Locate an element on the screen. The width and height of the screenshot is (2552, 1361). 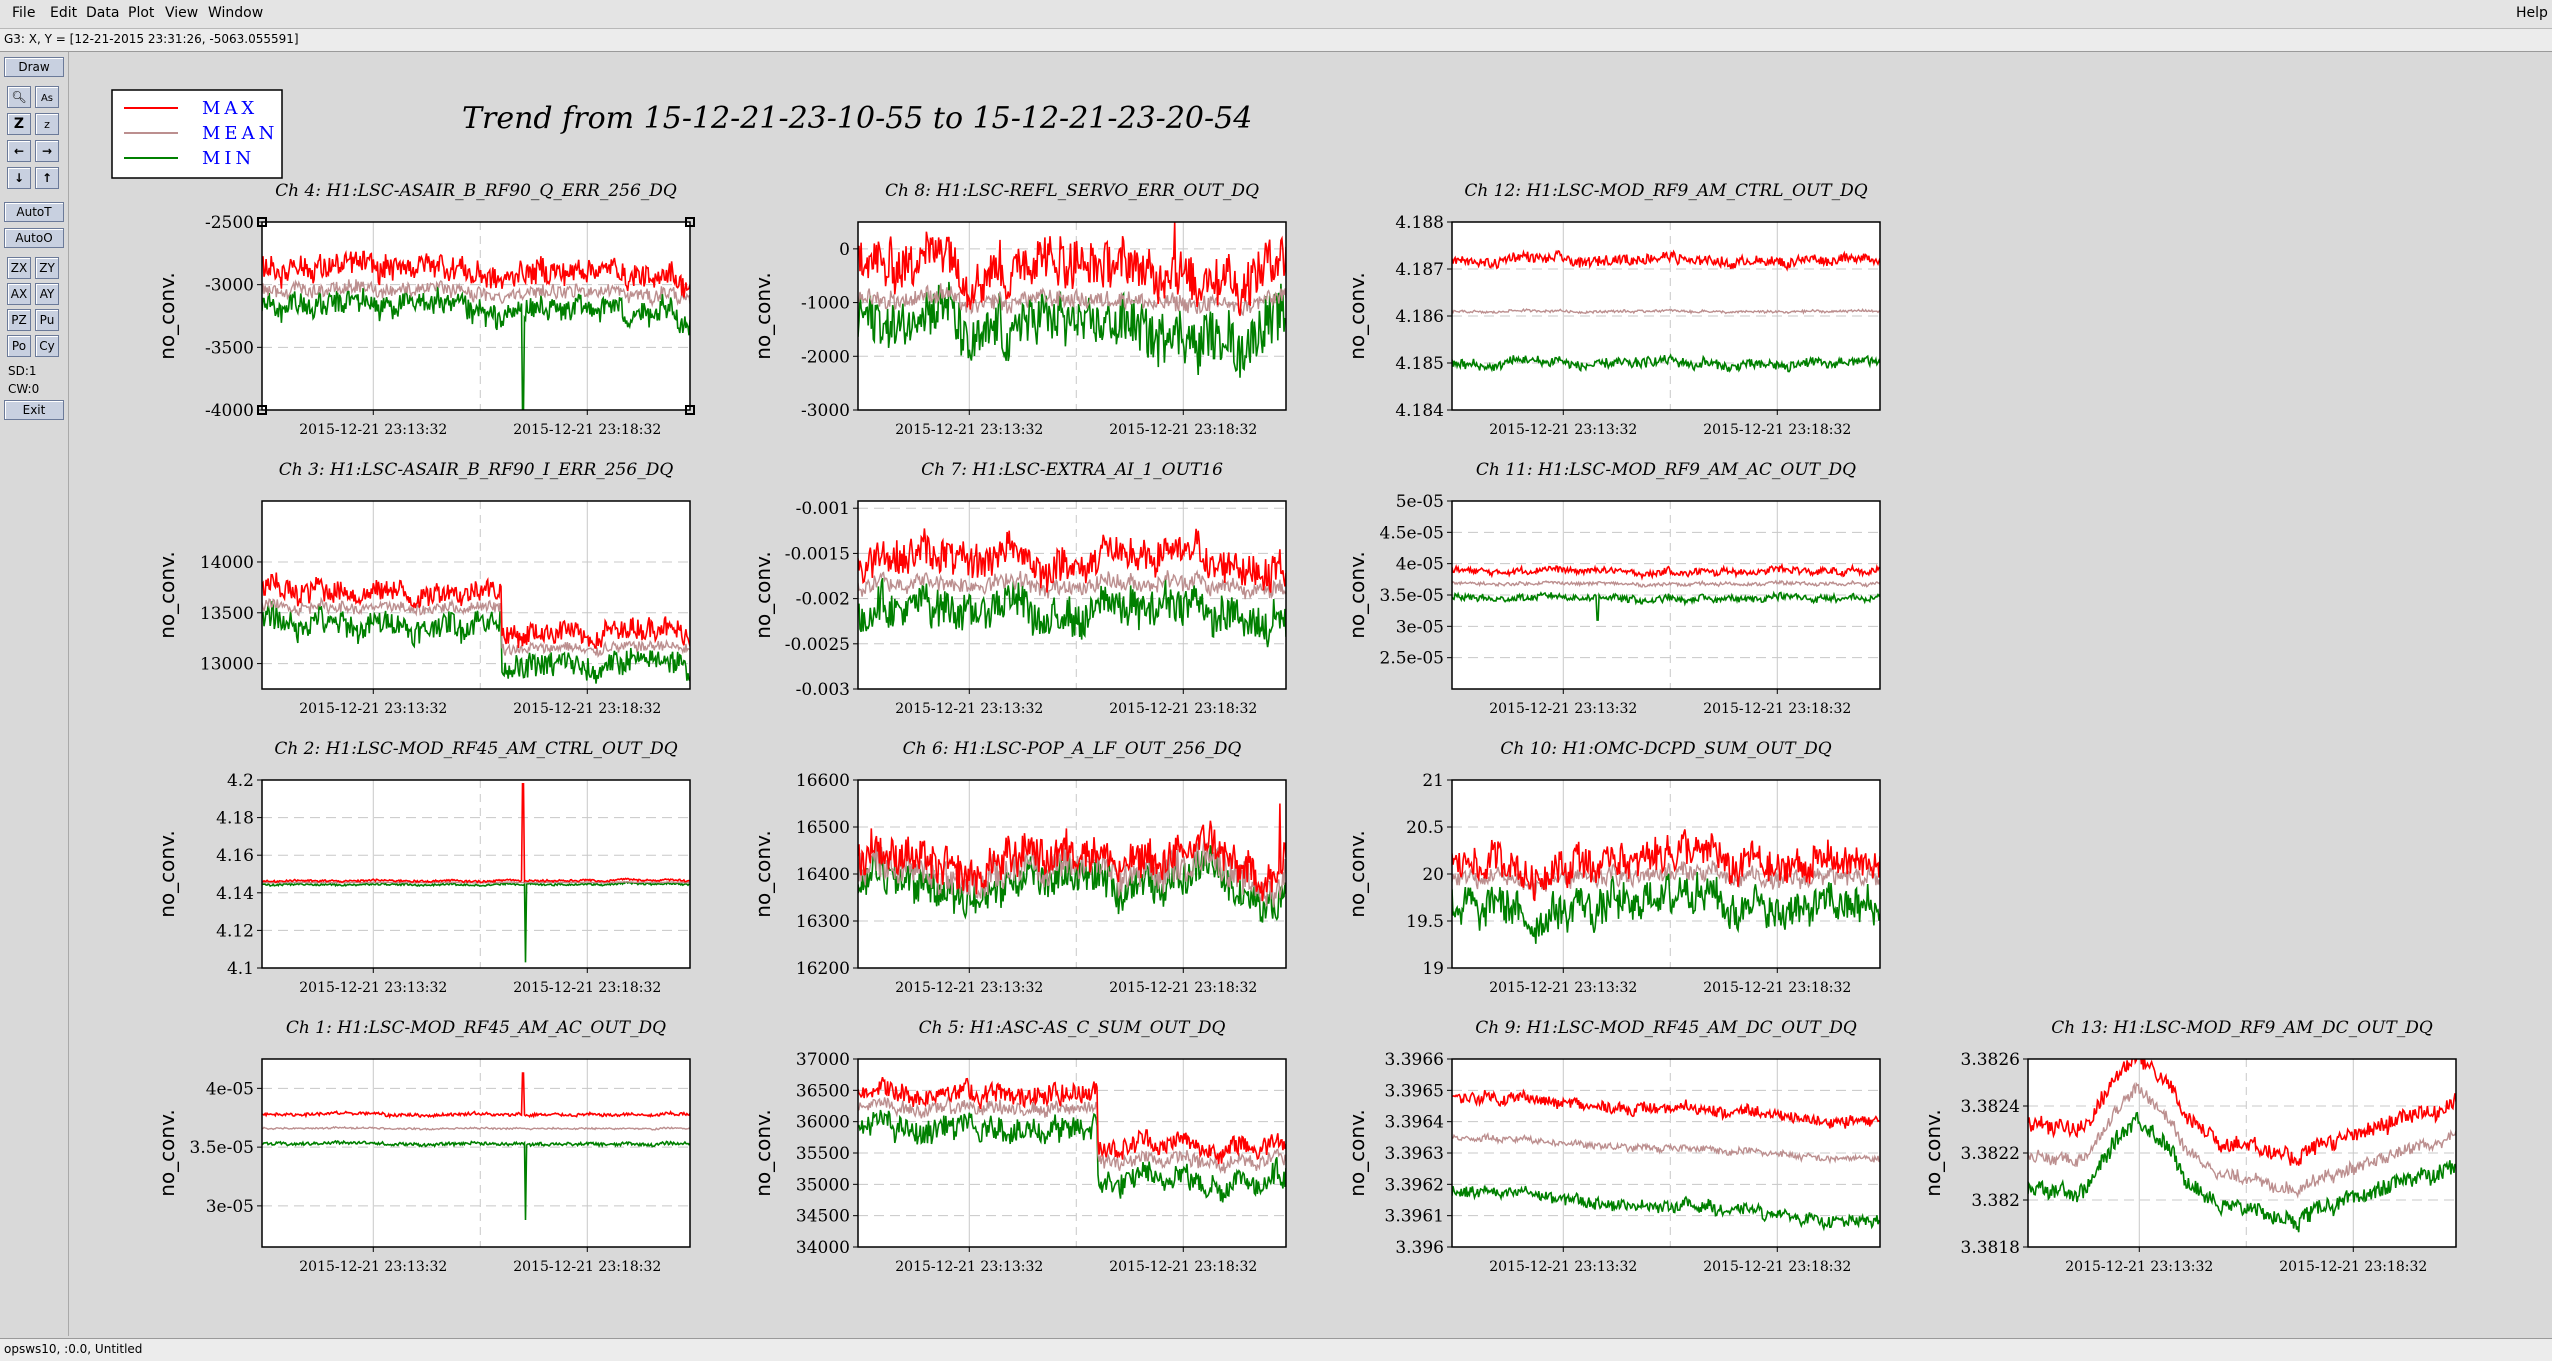
pu-button: Pu is located at coordinates (47, 320).